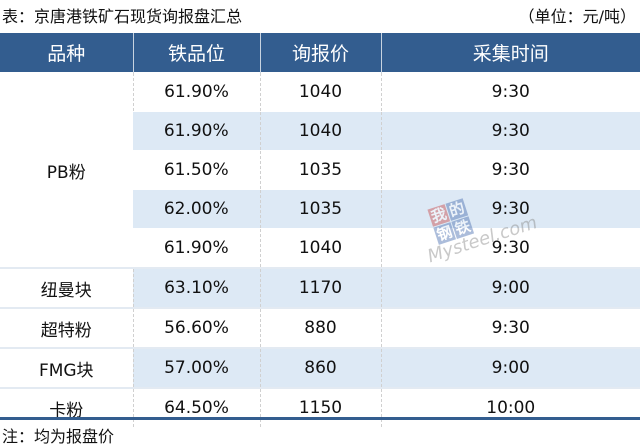 The height and width of the screenshot is (447, 640). What do you see at coordinates (58, 436) in the screenshot?
I see `footnote: 注：均为报盘价` at bounding box center [58, 436].